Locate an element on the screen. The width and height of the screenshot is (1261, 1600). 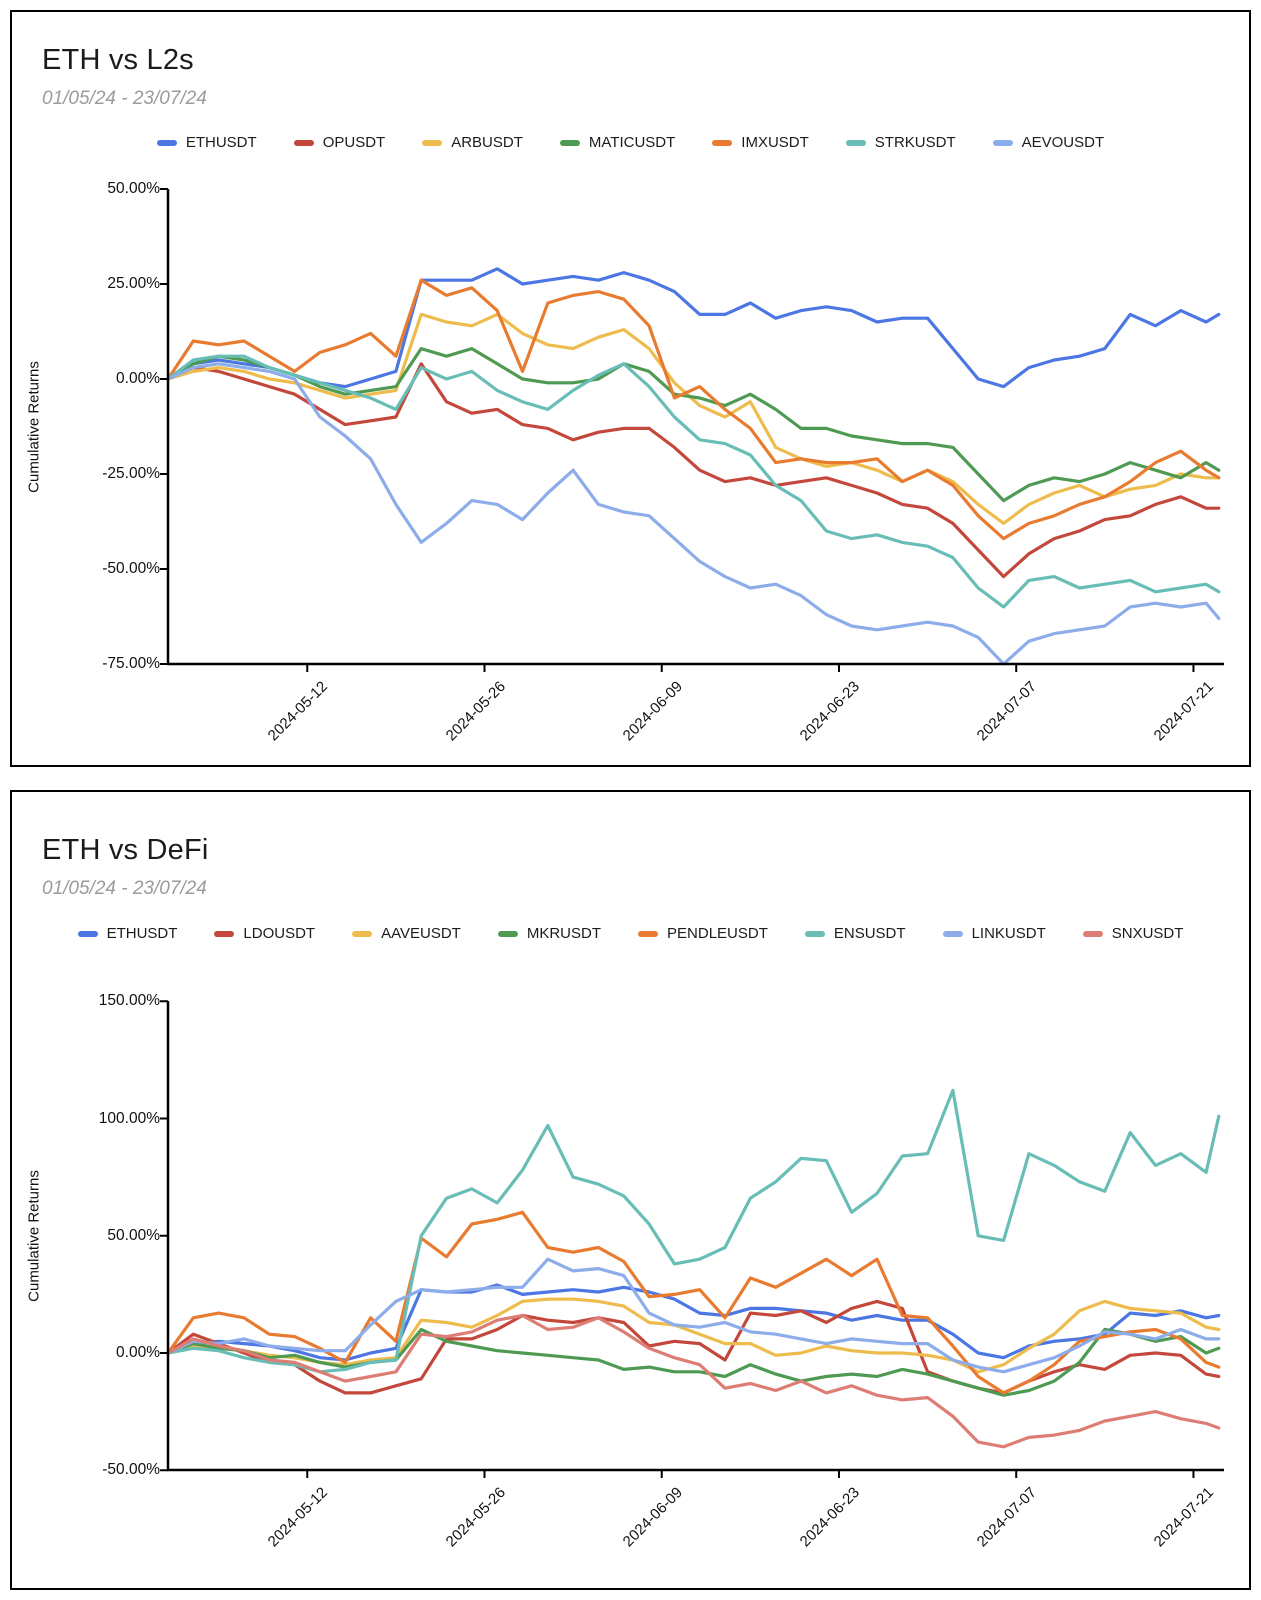
legend-label: AAVEUSDT is located at coordinates (421, 933).